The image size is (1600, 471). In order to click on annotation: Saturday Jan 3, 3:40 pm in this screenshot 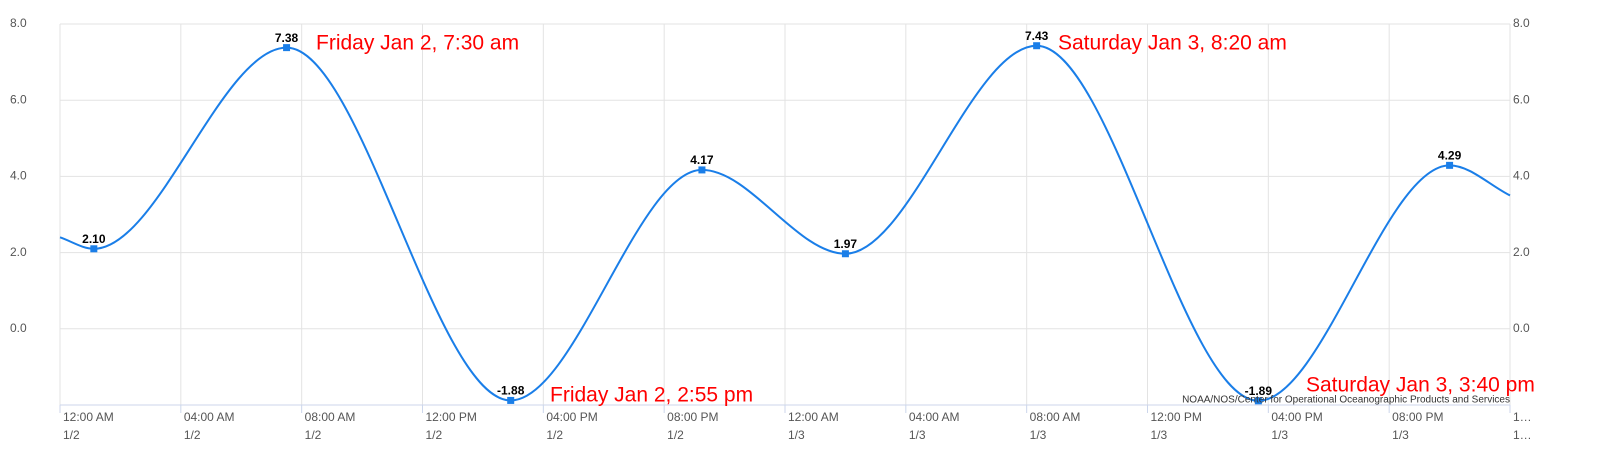, I will do `click(1420, 385)`.